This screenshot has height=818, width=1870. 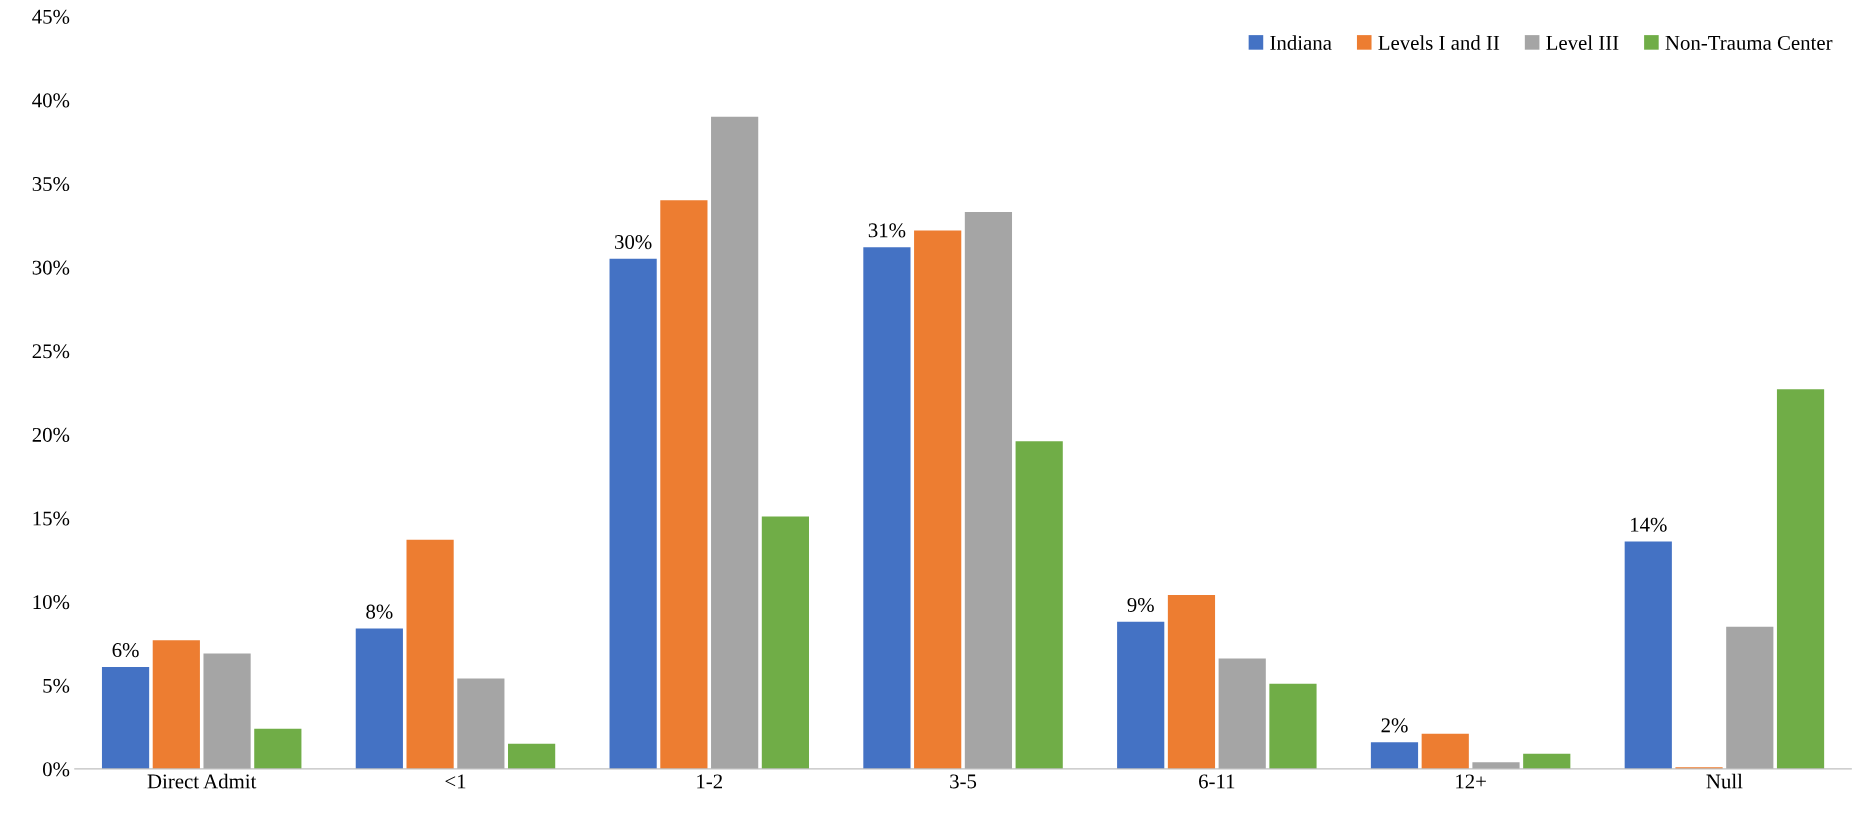 I want to click on x-tick-label: 6-11, so click(x=1217, y=781).